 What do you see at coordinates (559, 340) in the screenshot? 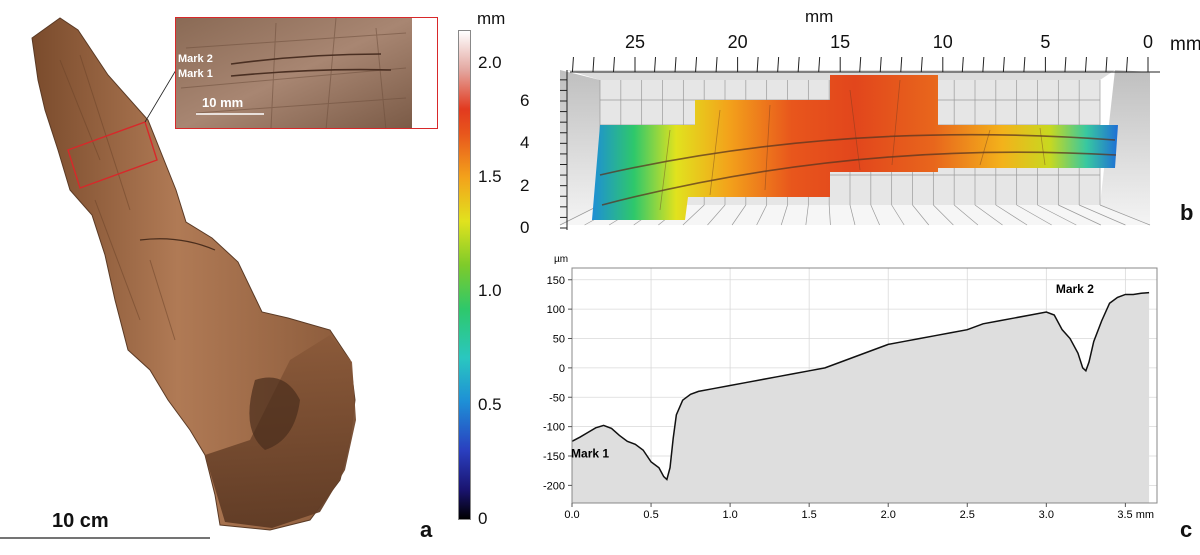
I see `y-tick-label: 50` at bounding box center [559, 340].